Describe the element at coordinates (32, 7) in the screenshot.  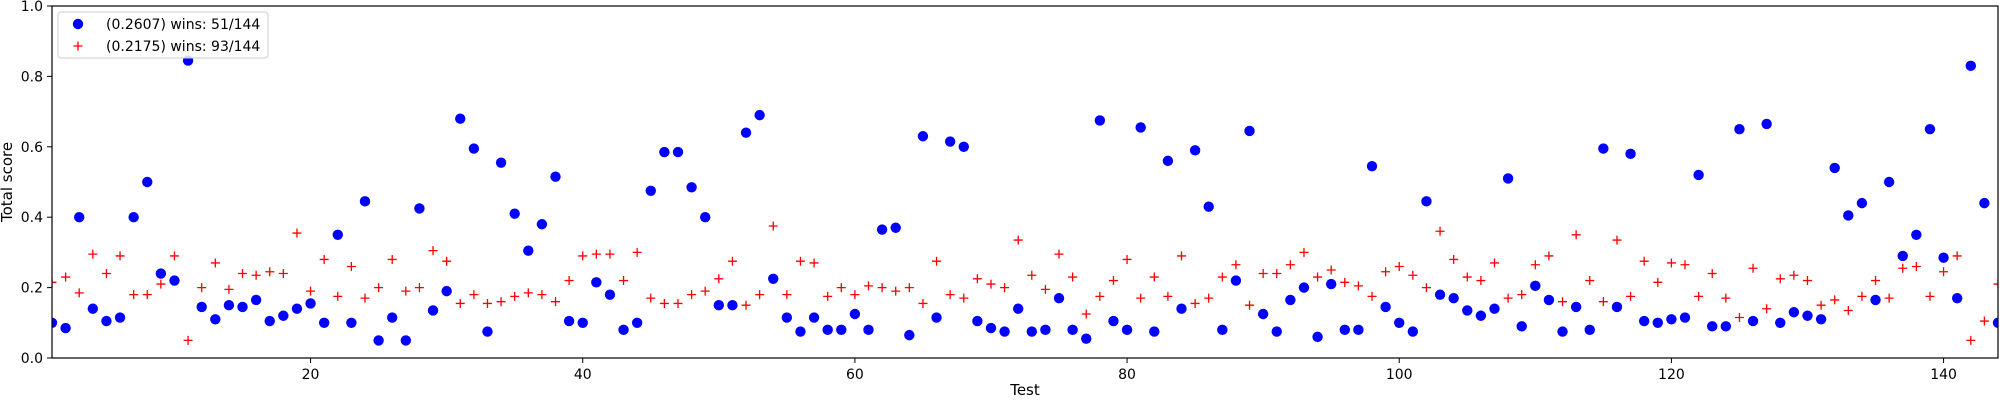
I see `y-tick-label: 1.0` at that location.